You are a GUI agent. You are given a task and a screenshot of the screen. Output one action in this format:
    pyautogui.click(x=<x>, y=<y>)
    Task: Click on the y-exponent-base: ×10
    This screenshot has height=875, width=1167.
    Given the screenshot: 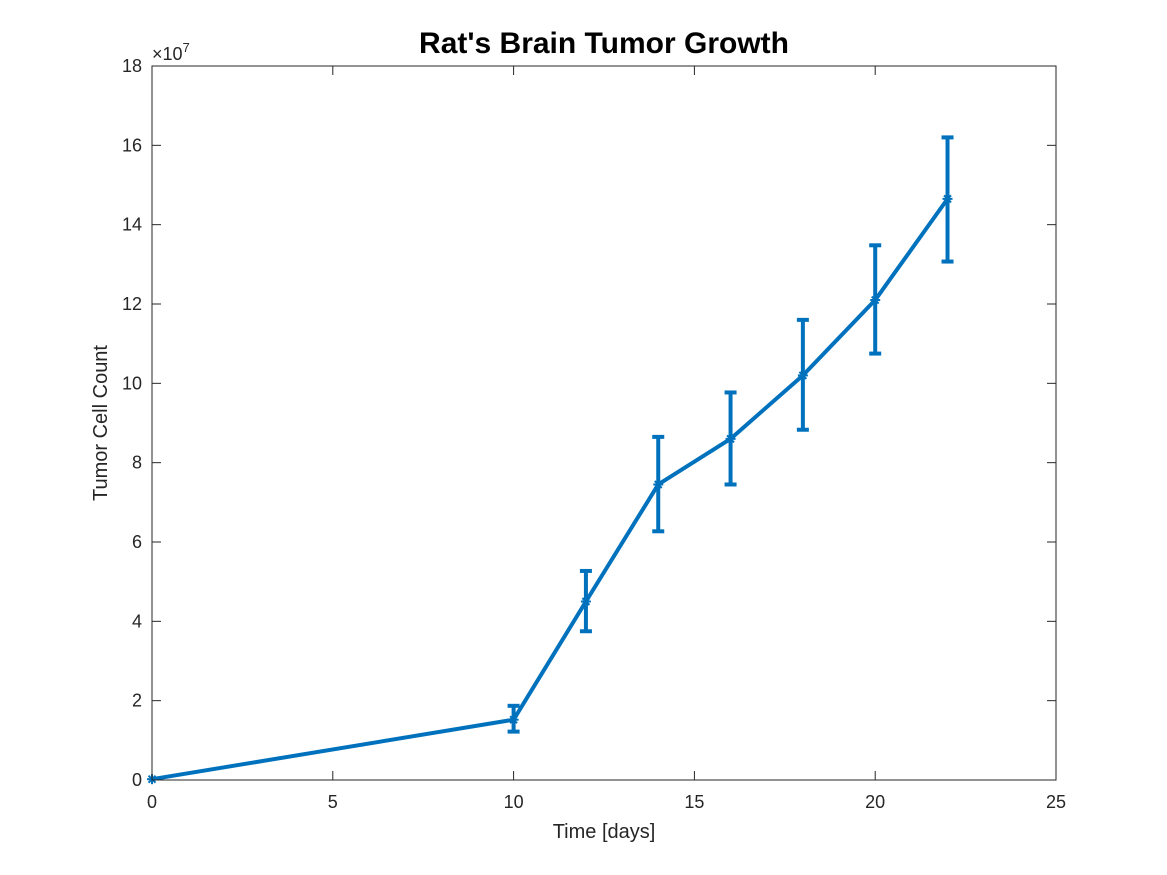 What is the action you would take?
    pyautogui.click(x=167, y=54)
    